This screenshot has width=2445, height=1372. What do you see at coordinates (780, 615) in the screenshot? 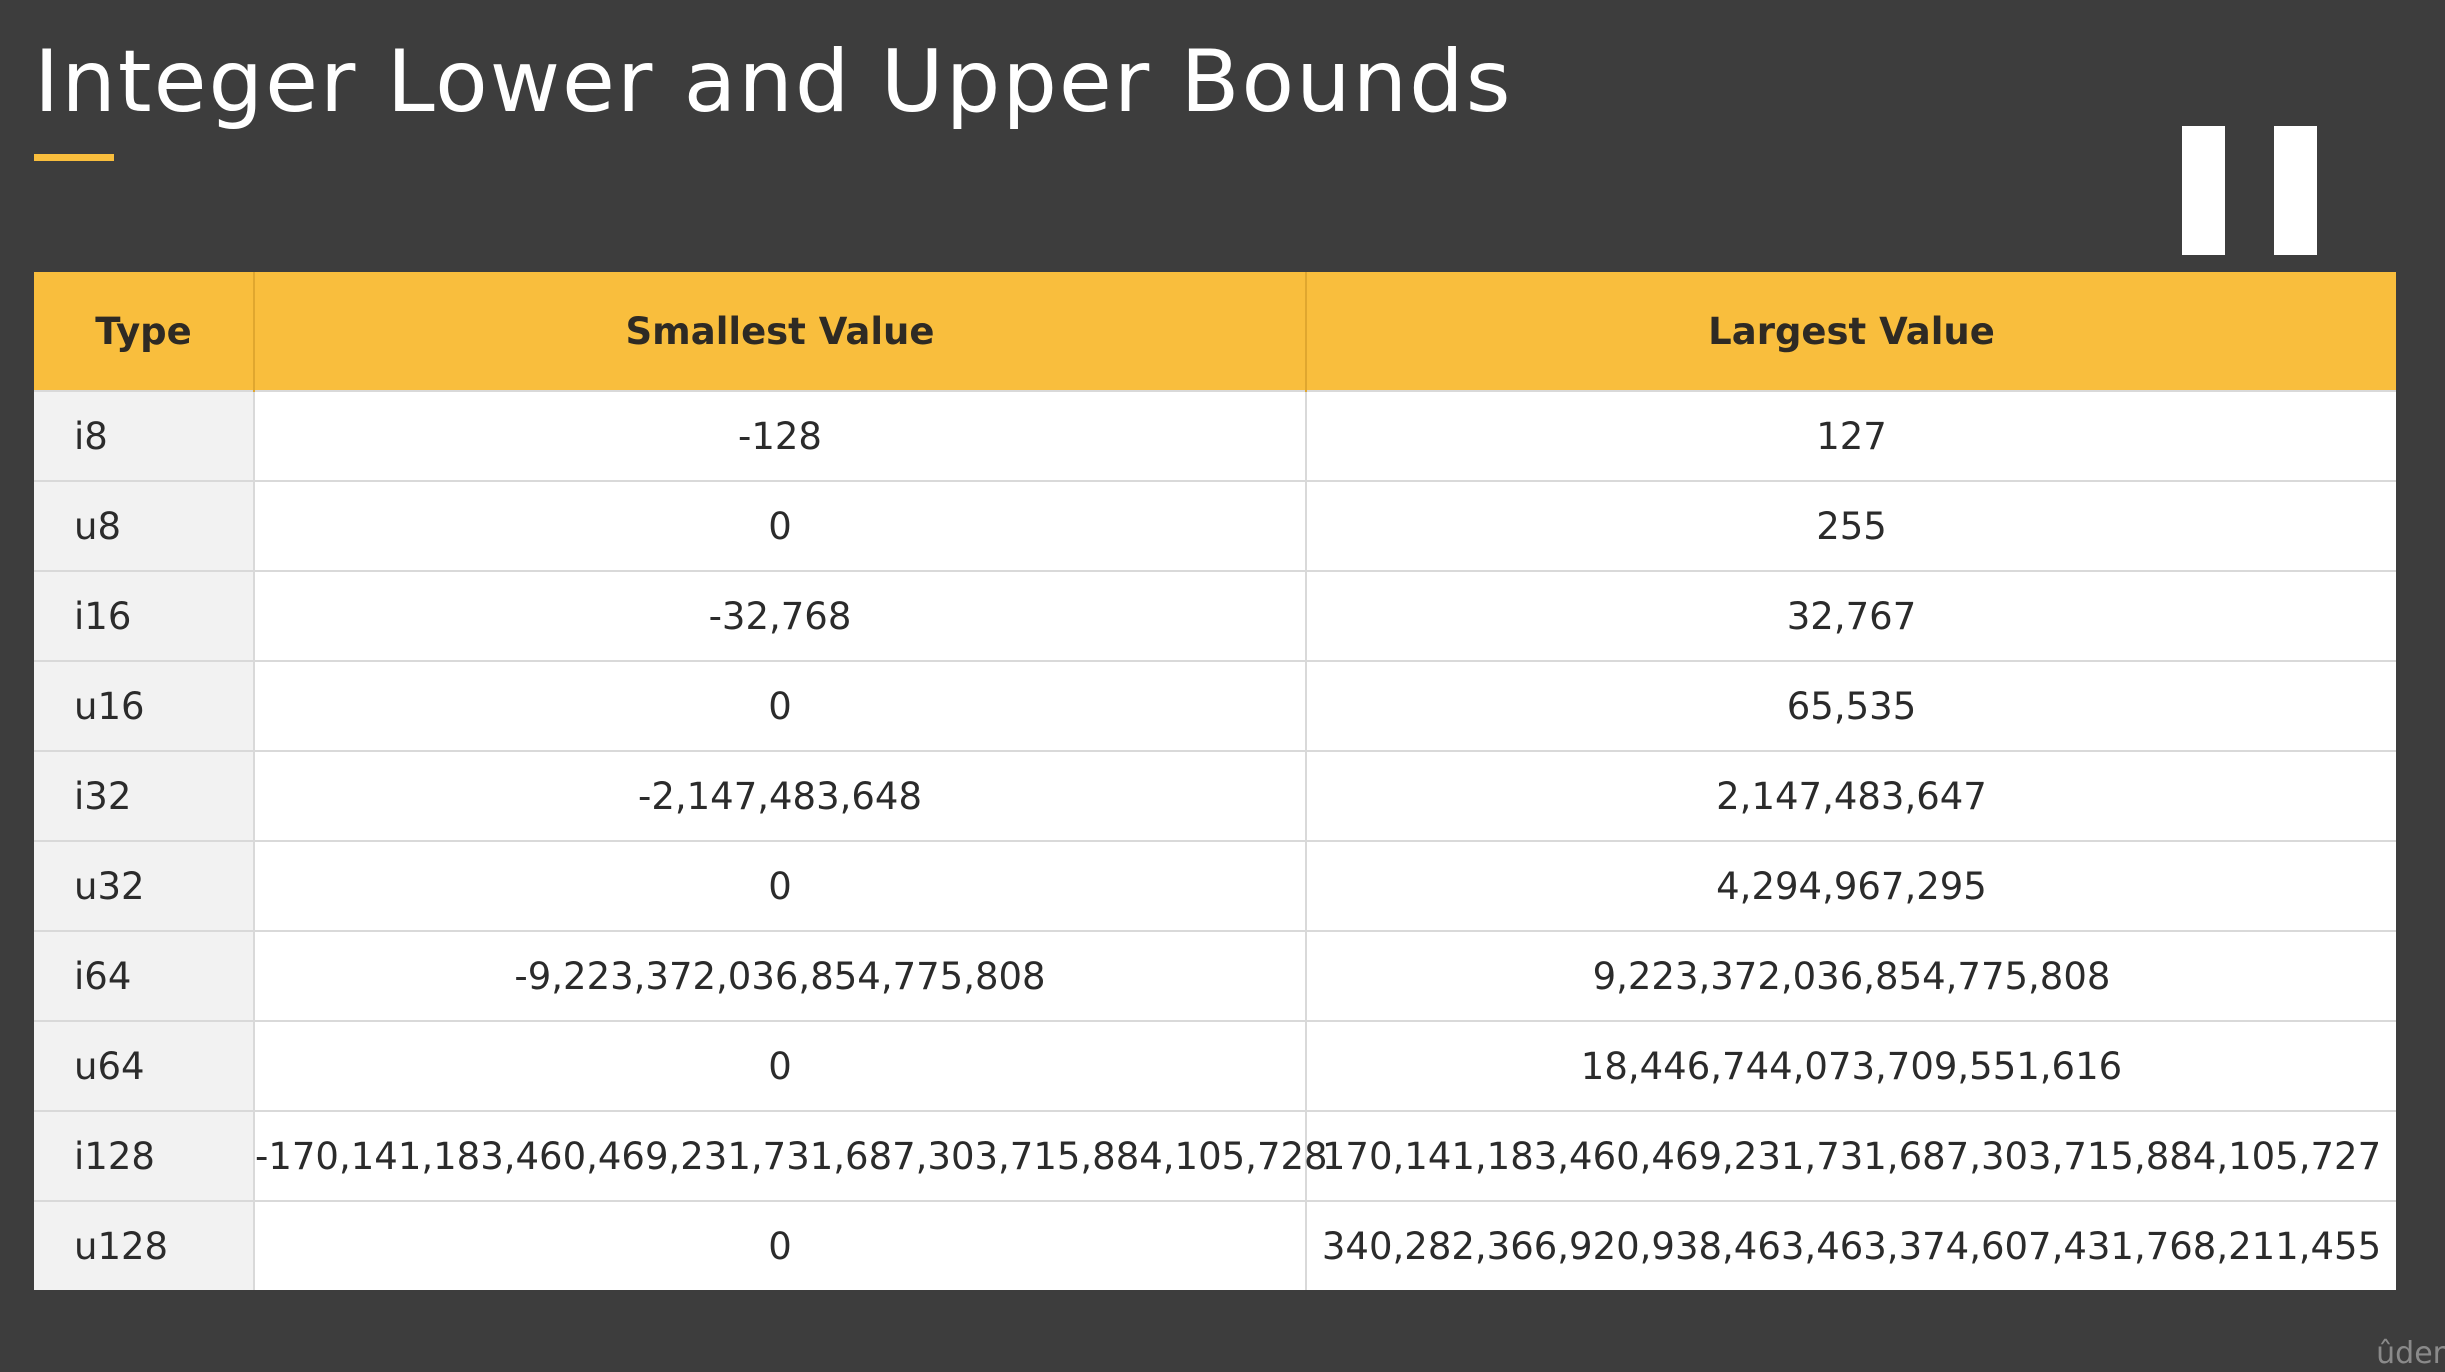
I see `smallest-value-cell: -32,768` at bounding box center [780, 615].